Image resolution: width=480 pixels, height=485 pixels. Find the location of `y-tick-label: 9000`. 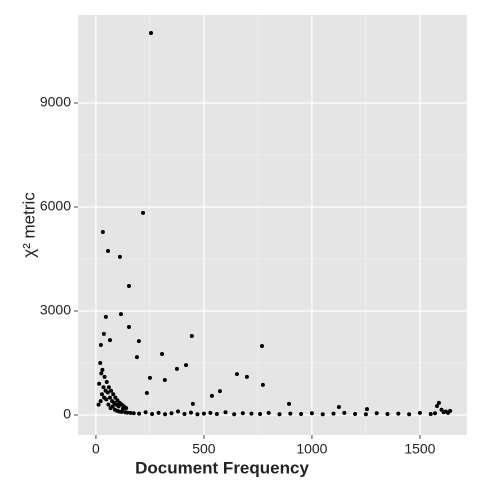

y-tick-label: 9000 is located at coordinates (55, 102).